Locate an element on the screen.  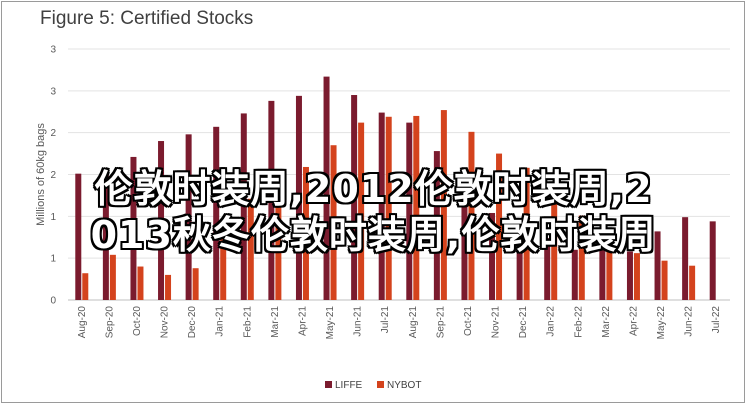
y-axis-label: Millions of 60kg bags is located at coordinates (41, 174).